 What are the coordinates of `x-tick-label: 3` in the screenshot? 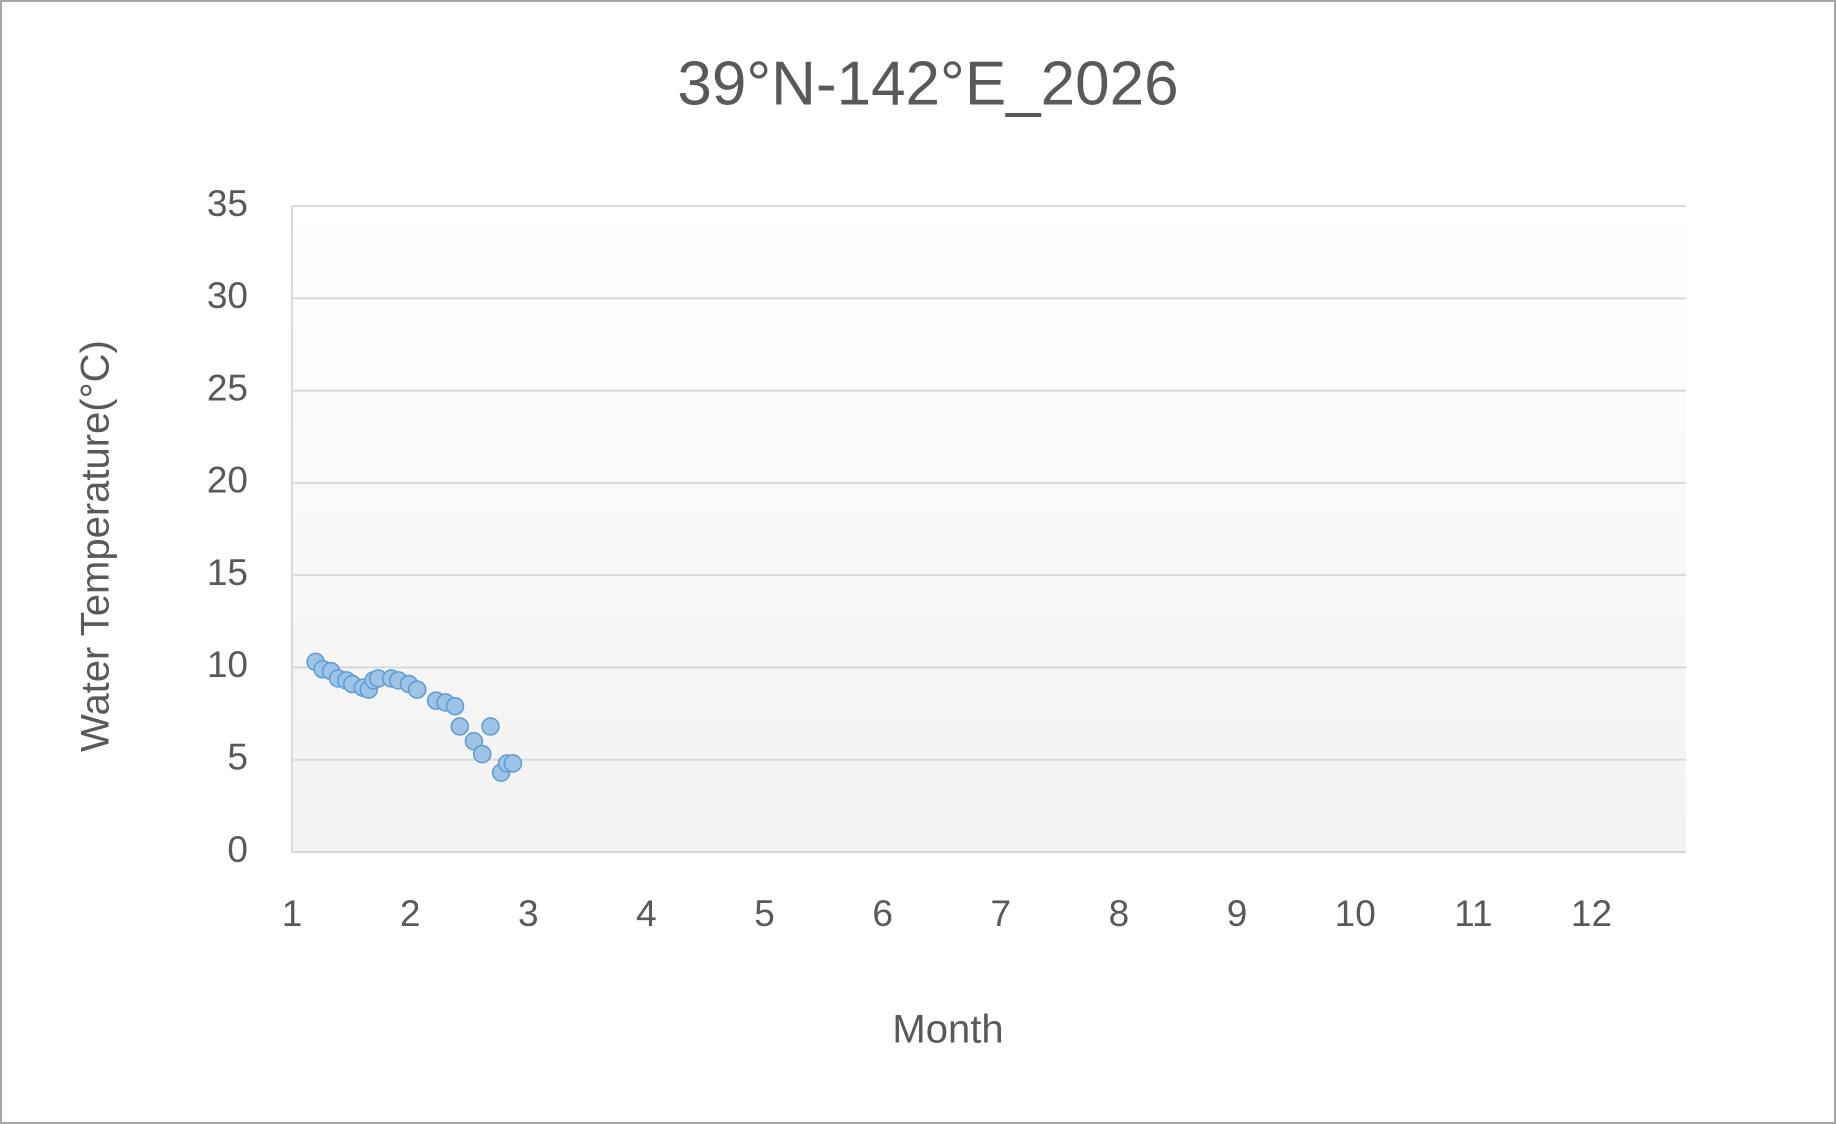 It's located at (528, 913).